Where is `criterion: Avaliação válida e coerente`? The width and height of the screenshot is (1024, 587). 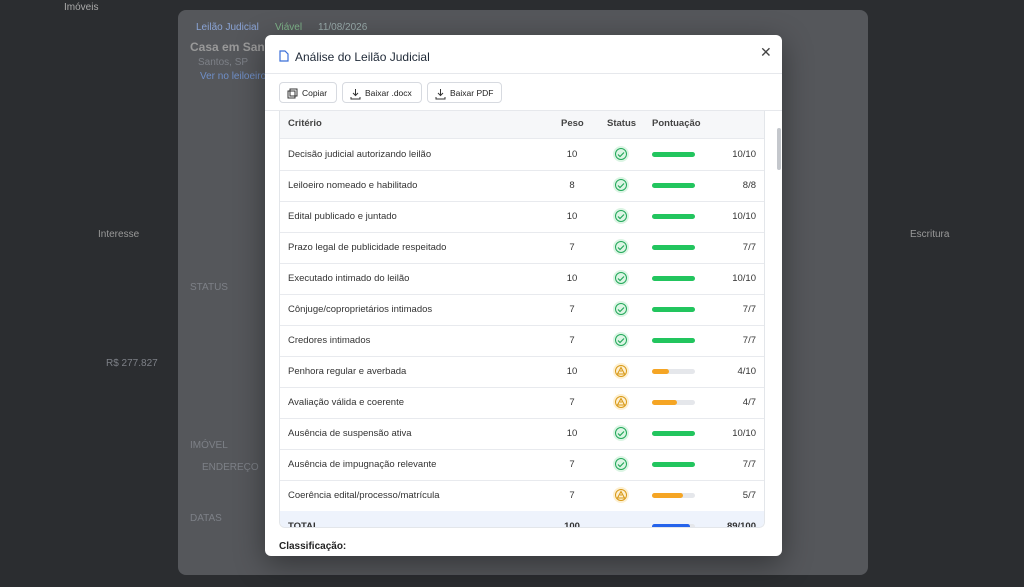 criterion: Avaliação válida e coerente is located at coordinates (346, 402).